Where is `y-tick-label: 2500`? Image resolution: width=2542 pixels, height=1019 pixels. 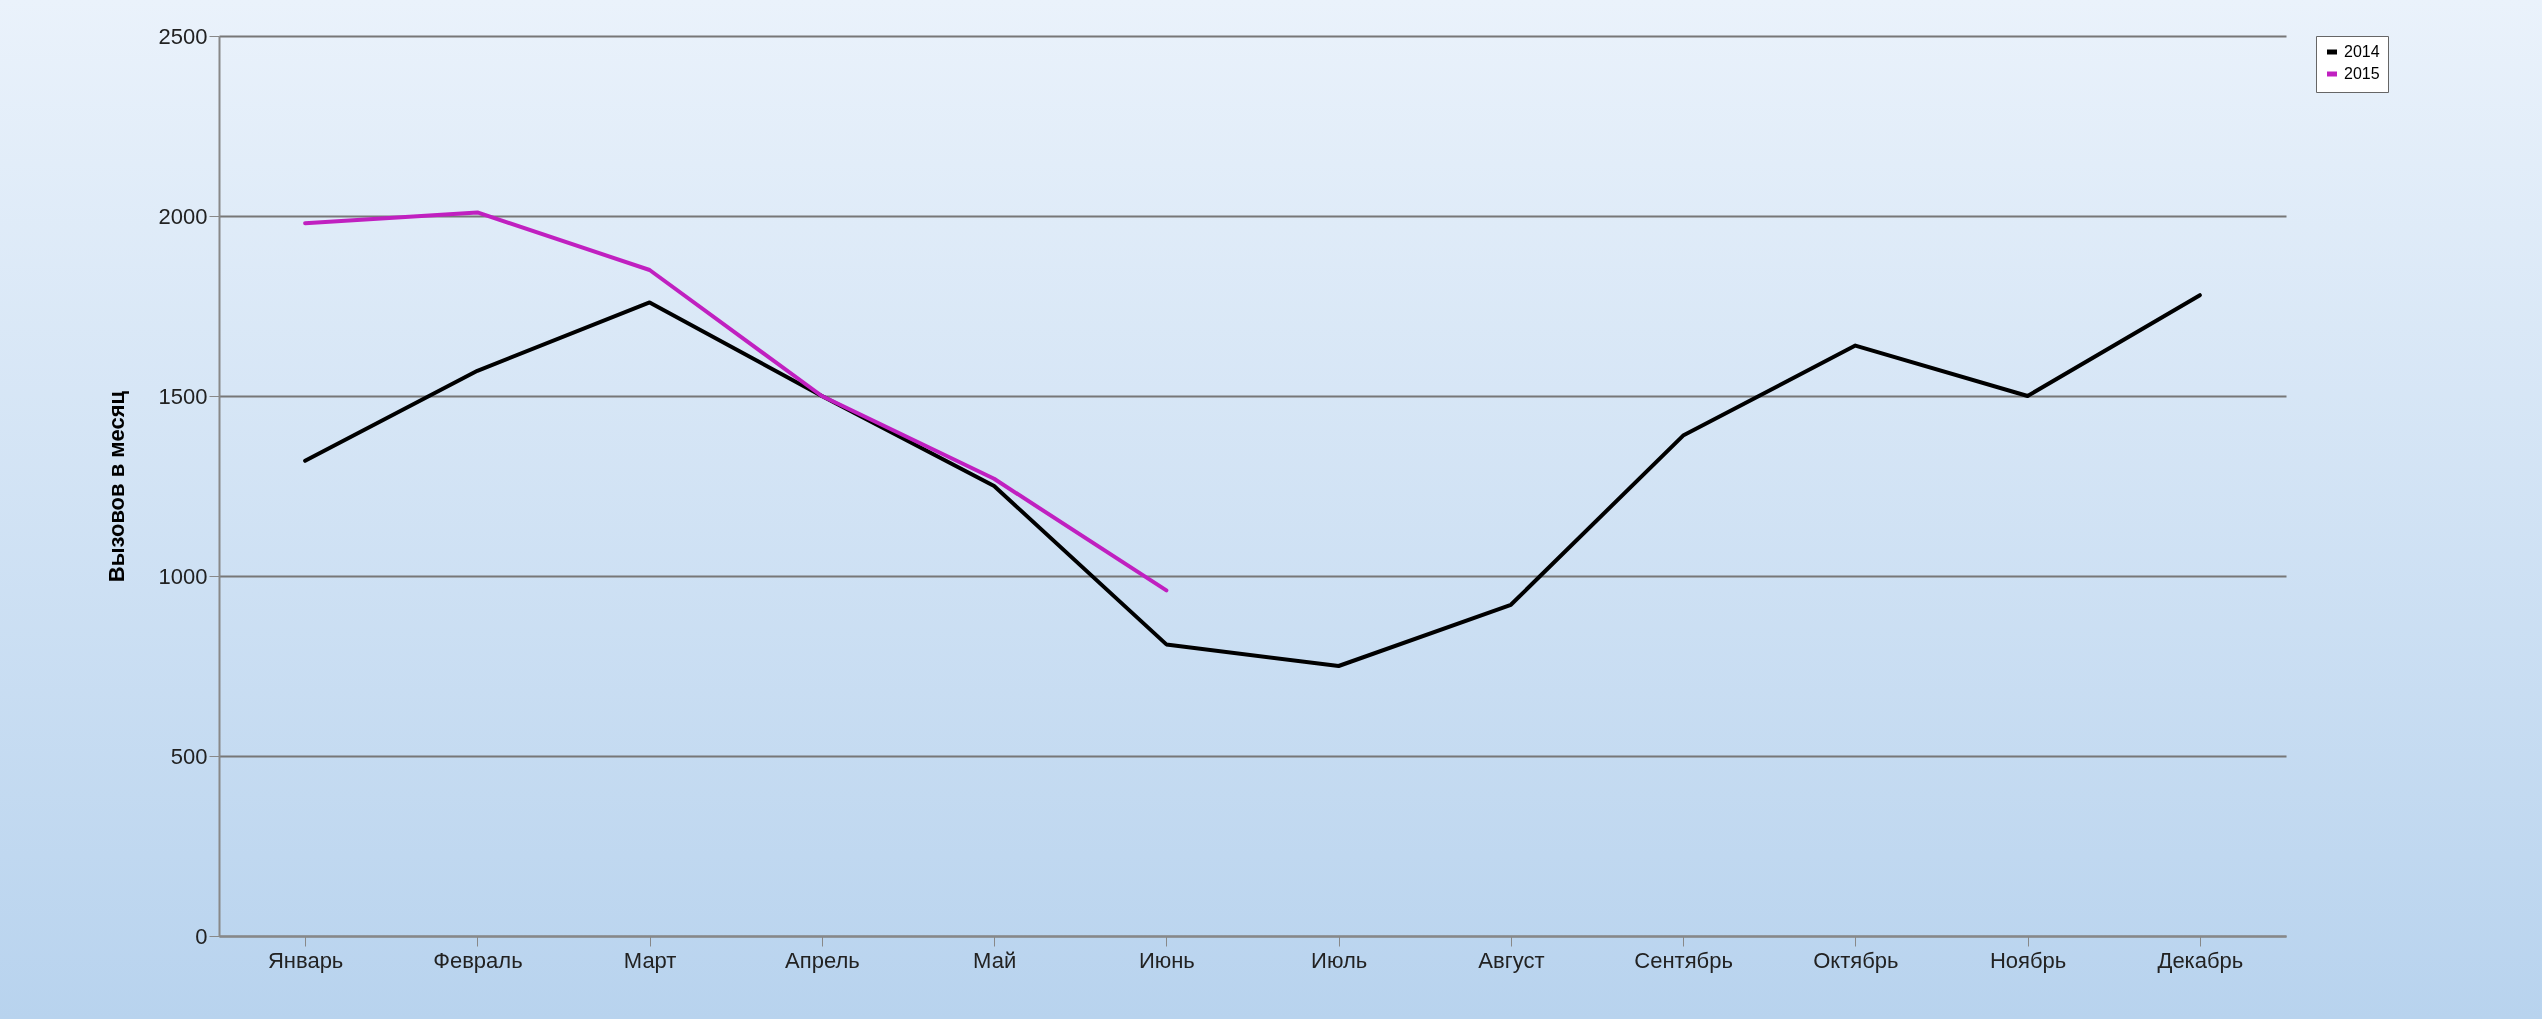
y-tick-label: 2500 is located at coordinates (183, 36).